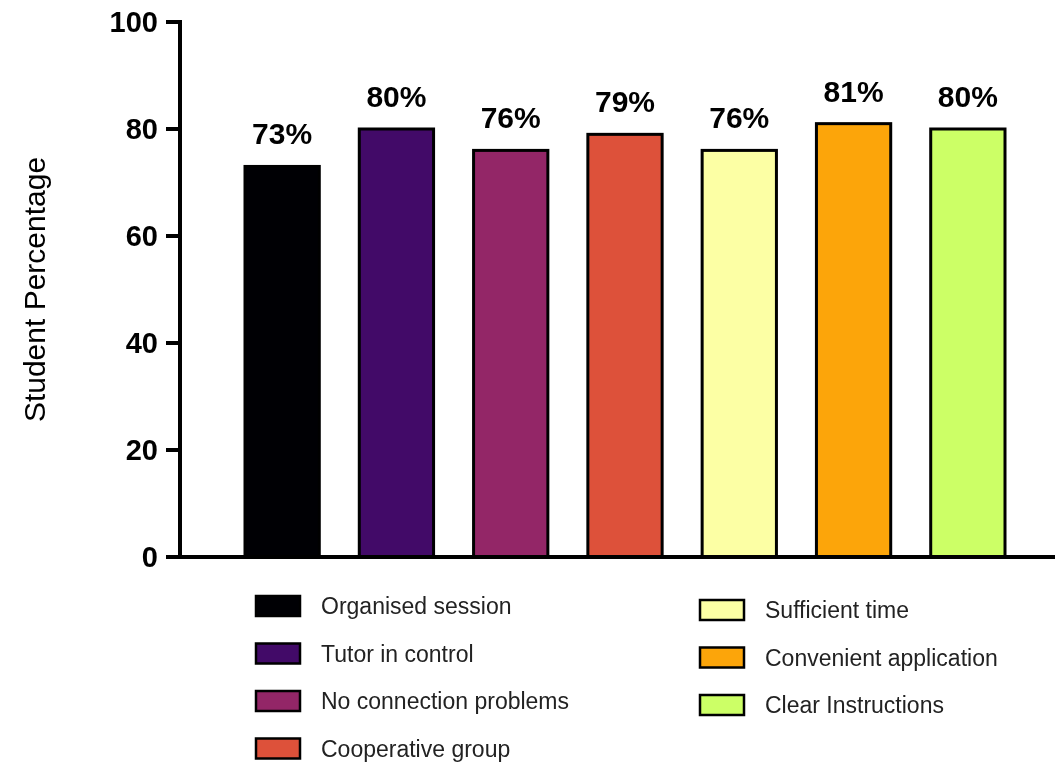 Image resolution: width=1062 pixels, height=767 pixels. What do you see at coordinates (416, 748) in the screenshot?
I see `legend-label: Cooperative group` at bounding box center [416, 748].